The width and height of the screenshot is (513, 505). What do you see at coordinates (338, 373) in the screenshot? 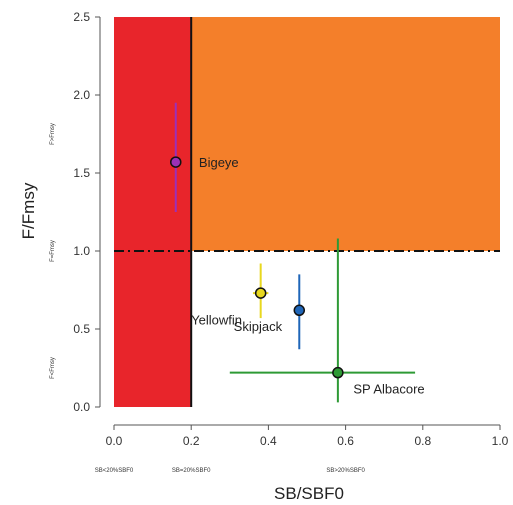
I see `sp-albacore-point` at bounding box center [338, 373].